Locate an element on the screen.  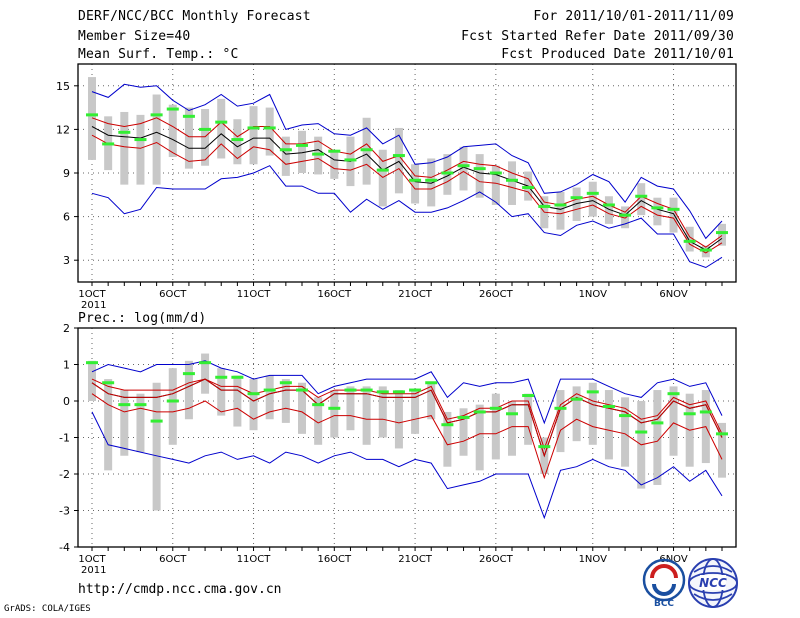
x-tick-label: 21OCT is located at coordinates (415, 294).